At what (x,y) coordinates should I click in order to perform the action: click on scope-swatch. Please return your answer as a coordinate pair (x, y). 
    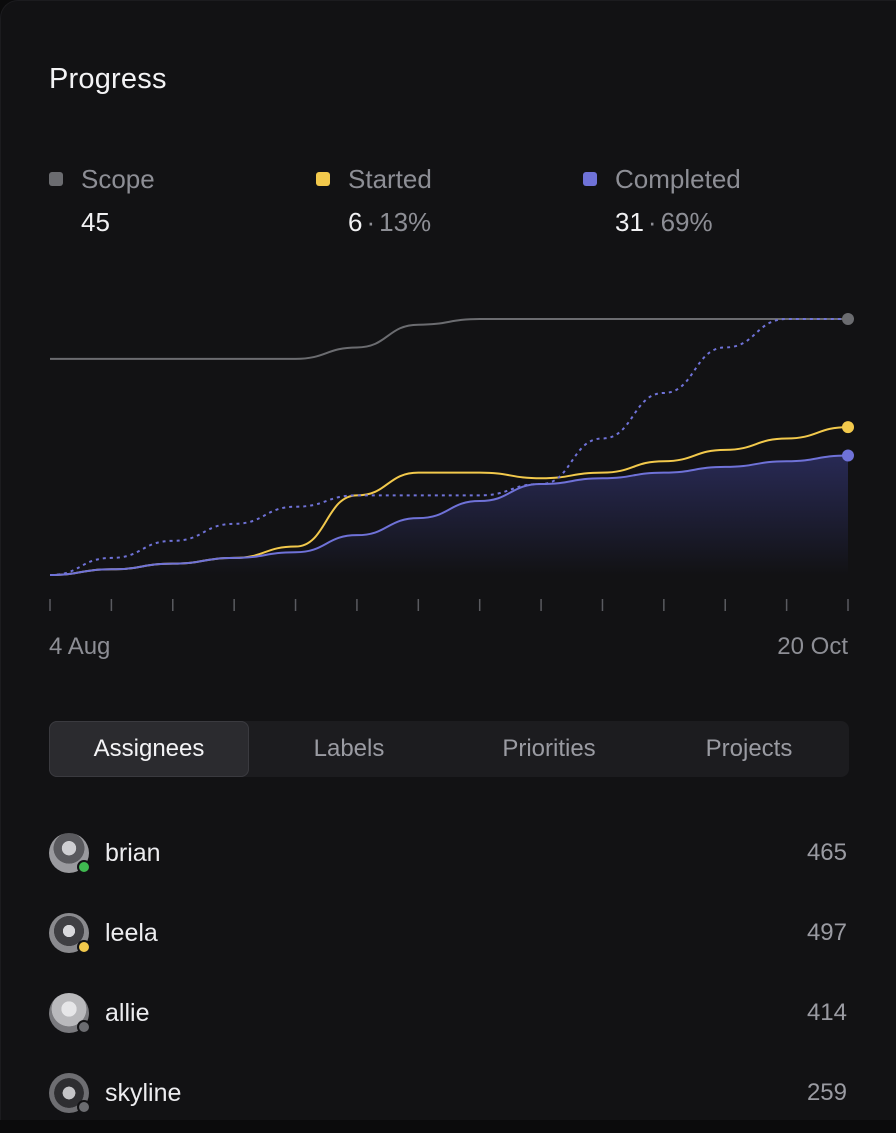
    Looking at the image, I should click on (56, 179).